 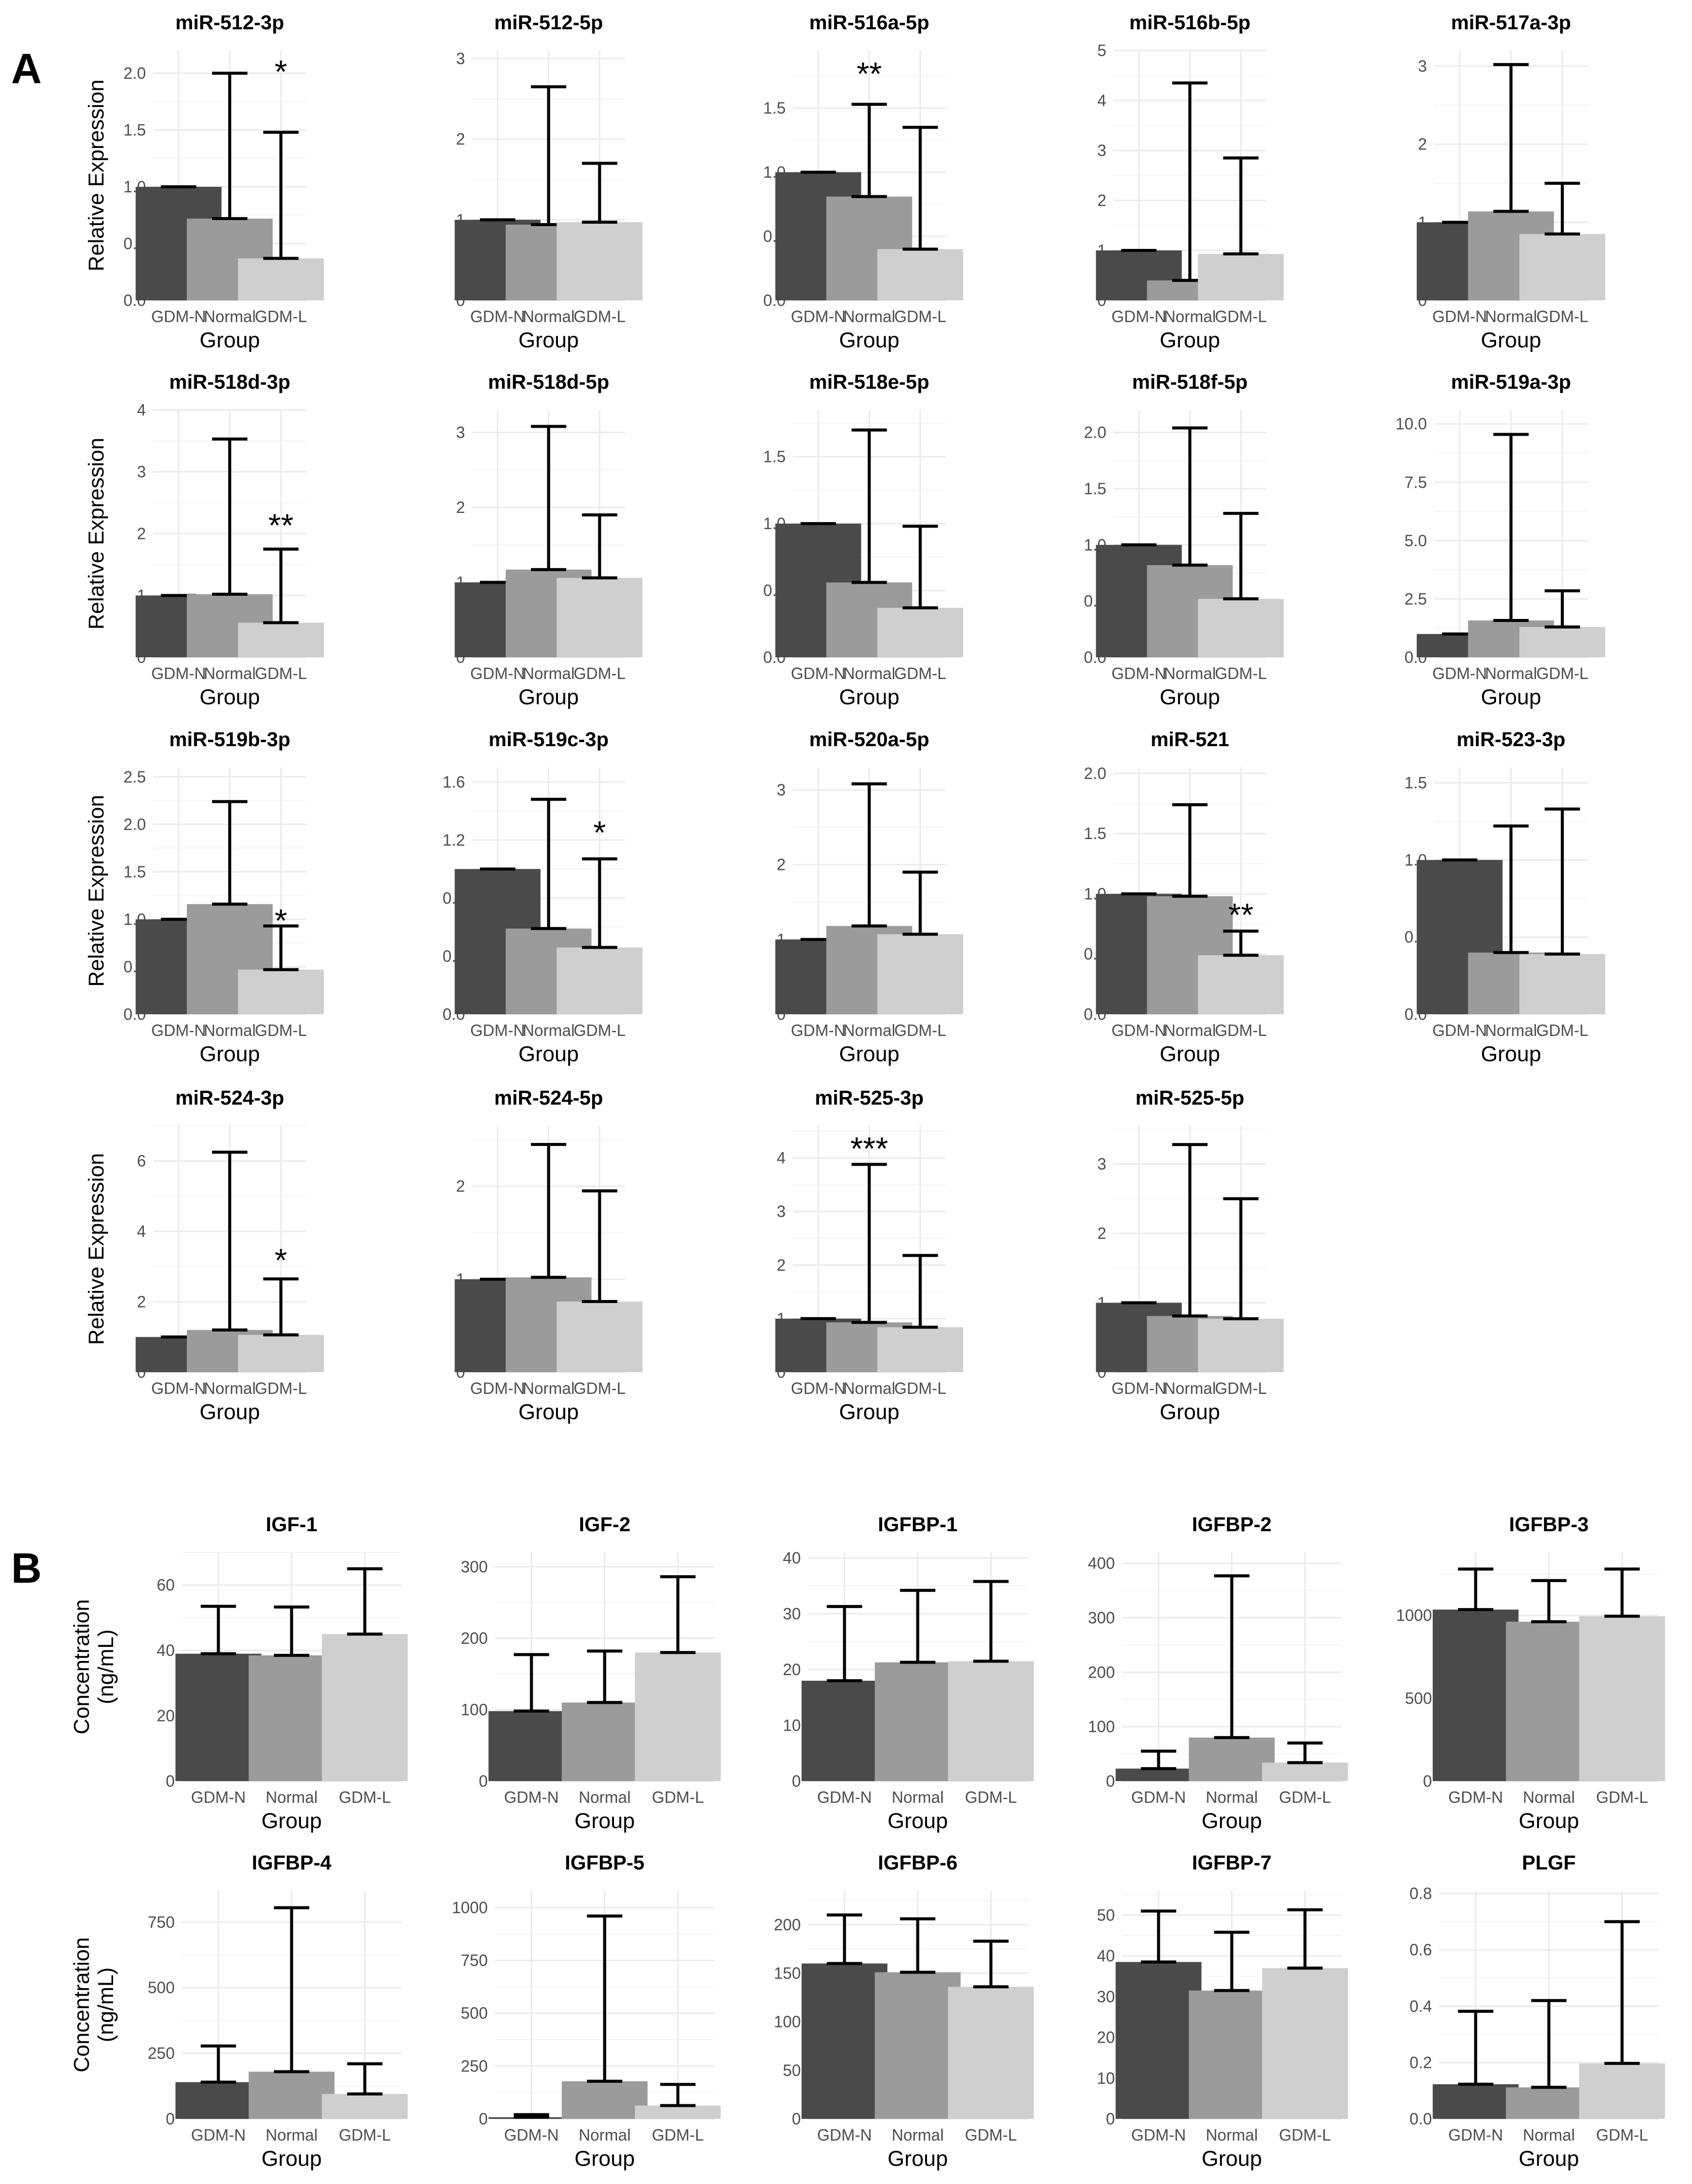 I want to click on y-tick-label: 2.5, so click(x=1416, y=599).